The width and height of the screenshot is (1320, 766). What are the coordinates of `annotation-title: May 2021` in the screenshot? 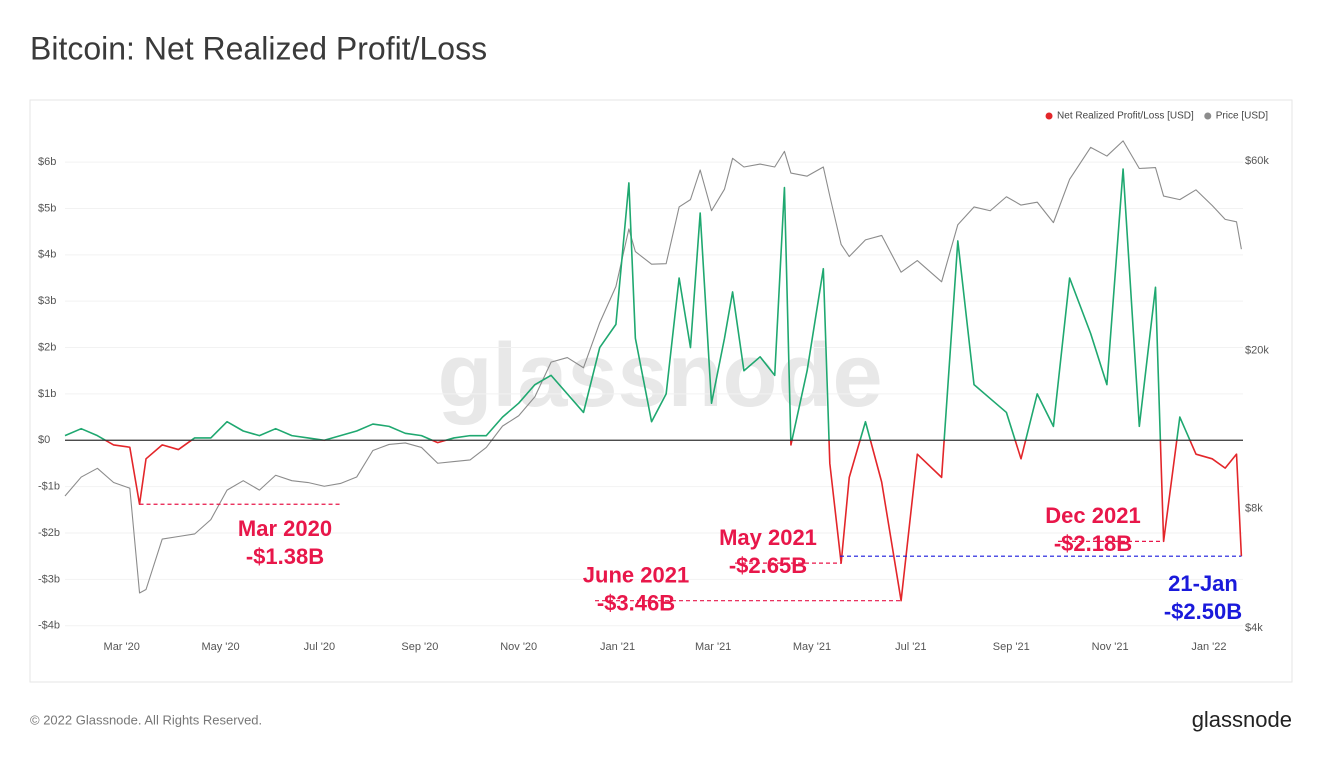 It's located at (768, 537).